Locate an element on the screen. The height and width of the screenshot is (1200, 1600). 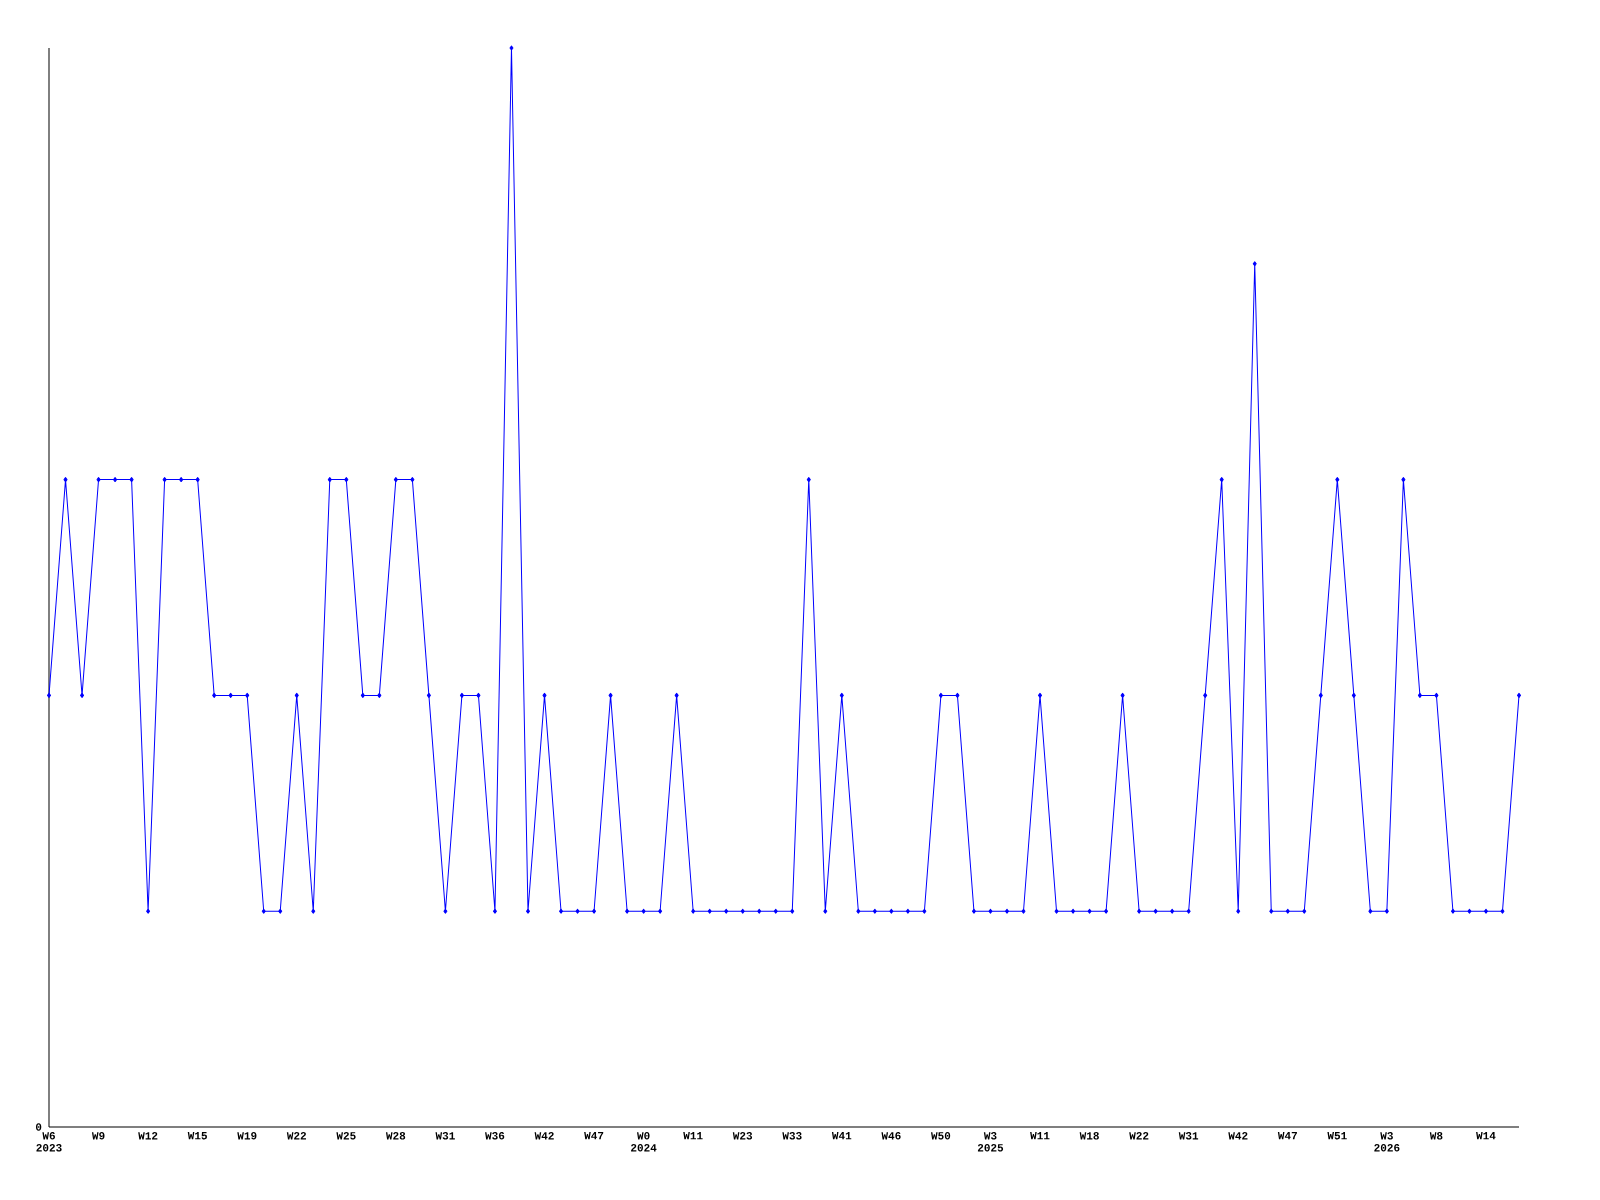
x-tick-label: W14 is located at coordinates (1486, 1136).